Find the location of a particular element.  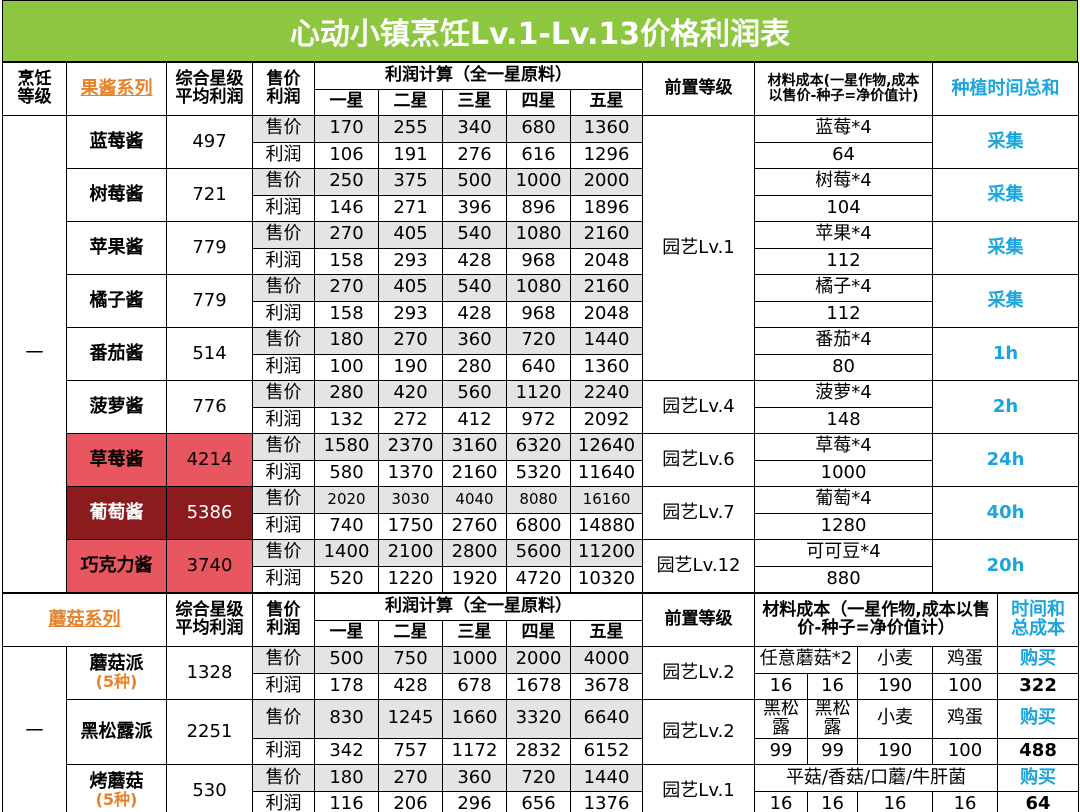

row: 橘子酱 779 售价 270 405 540 1080 2160 橘子*4 采集 is located at coordinates (541, 301).